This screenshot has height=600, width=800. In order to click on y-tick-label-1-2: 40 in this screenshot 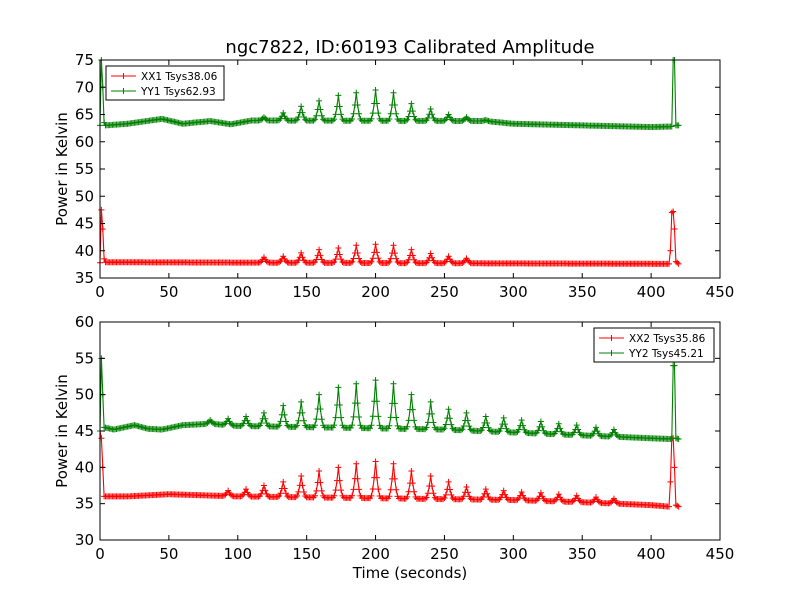, I will do `click(84, 467)`.